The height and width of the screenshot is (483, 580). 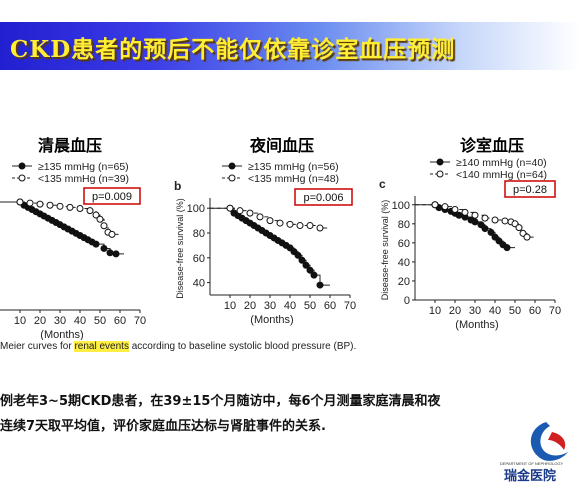 I want to click on body-line-2: 连续7天取平均值，评价家庭血压达标与肾脏事件的关系., so click(x=163, y=426).